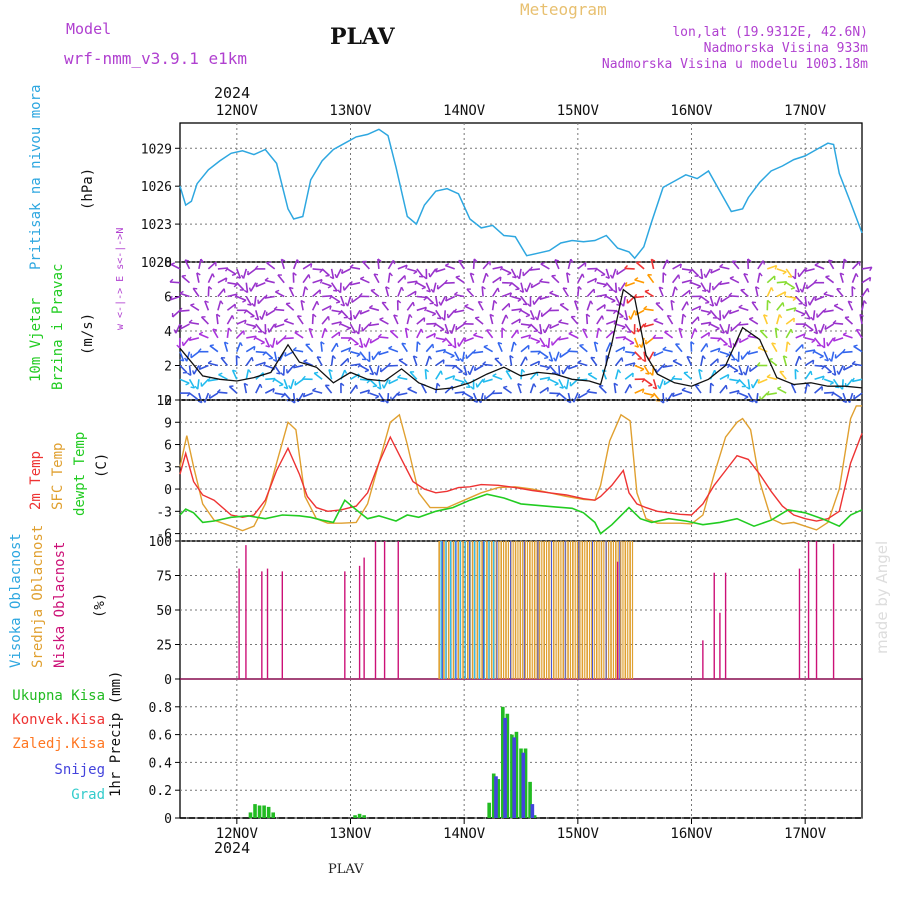 The width and height of the screenshot is (900, 900). I want to click on xtick-label-bottom: 12NOV, so click(237, 834).